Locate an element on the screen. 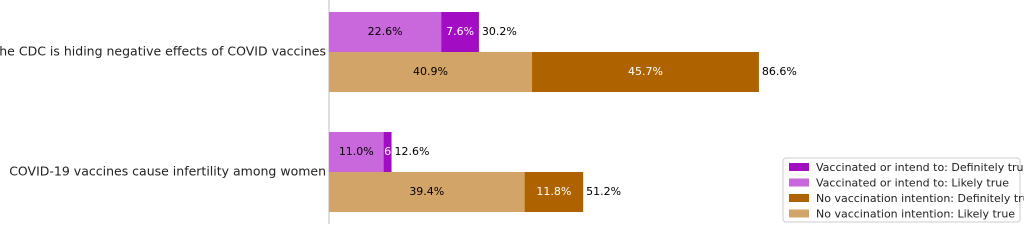 The height and width of the screenshot is (240, 1024). legend-box is located at coordinates (901, 190).